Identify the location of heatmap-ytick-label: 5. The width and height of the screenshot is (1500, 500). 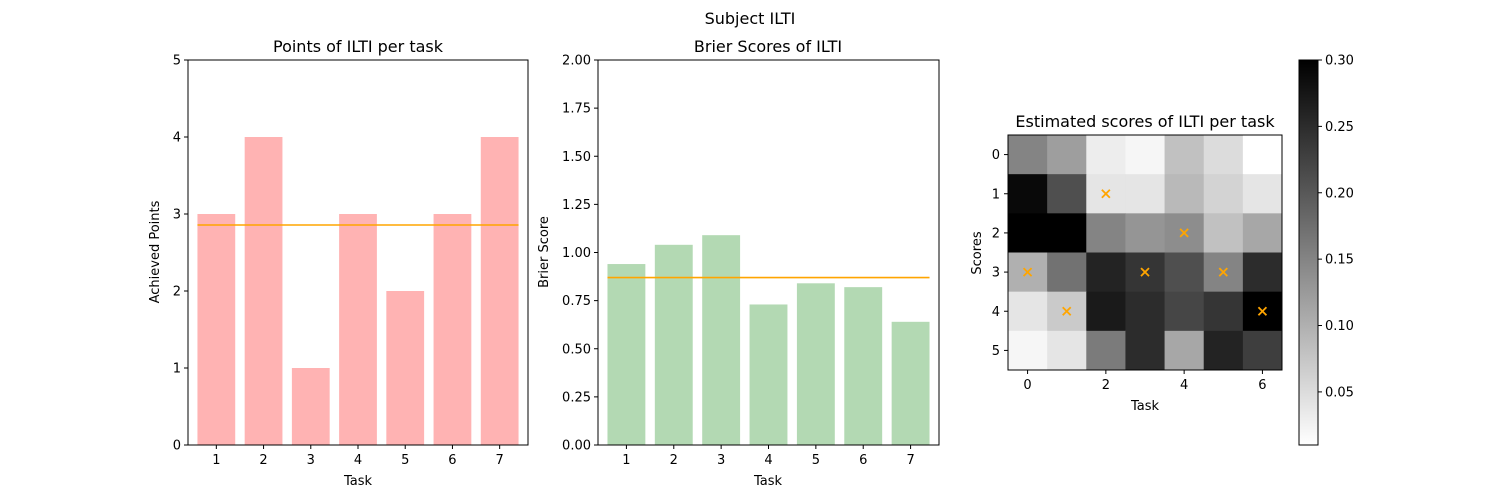
(996, 351).